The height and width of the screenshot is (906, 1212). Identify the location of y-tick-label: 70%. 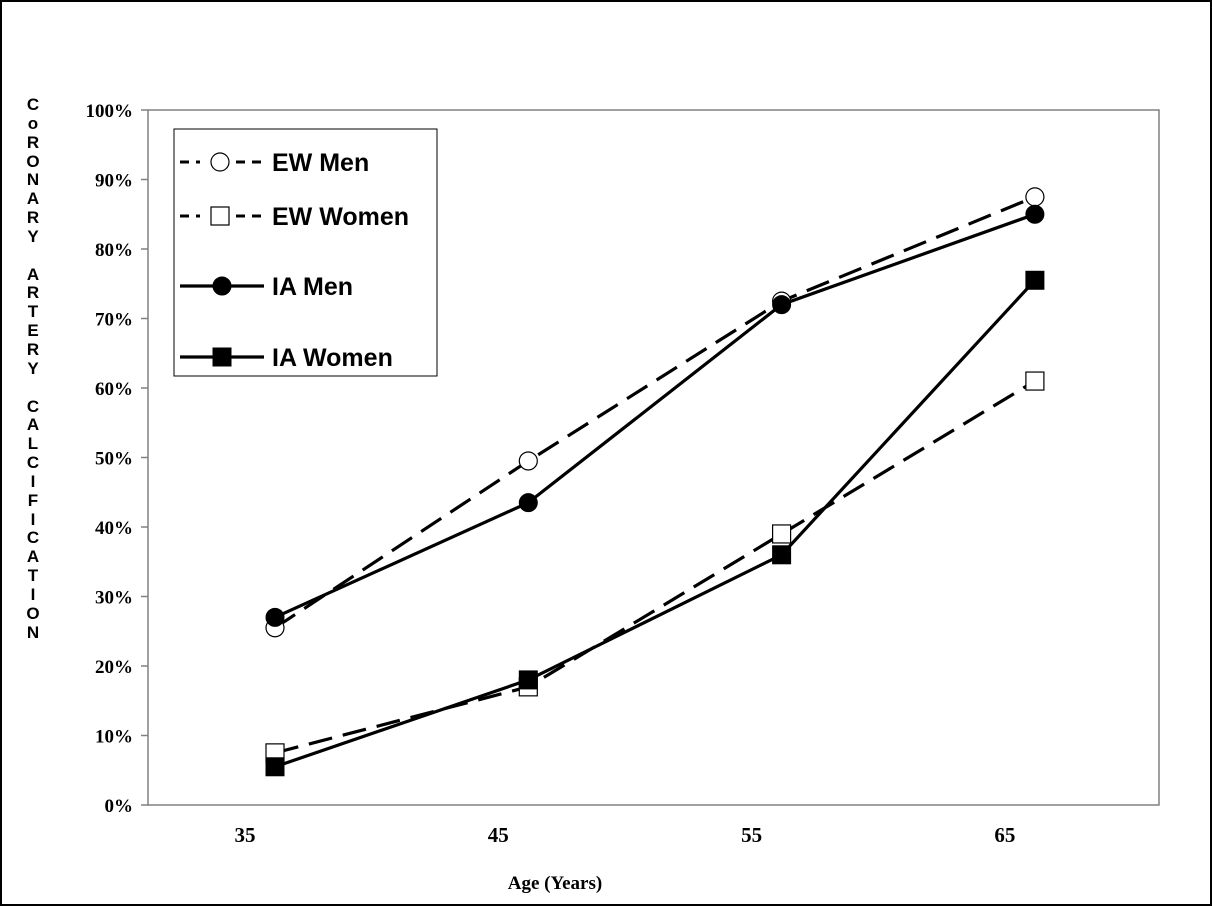
(114, 320).